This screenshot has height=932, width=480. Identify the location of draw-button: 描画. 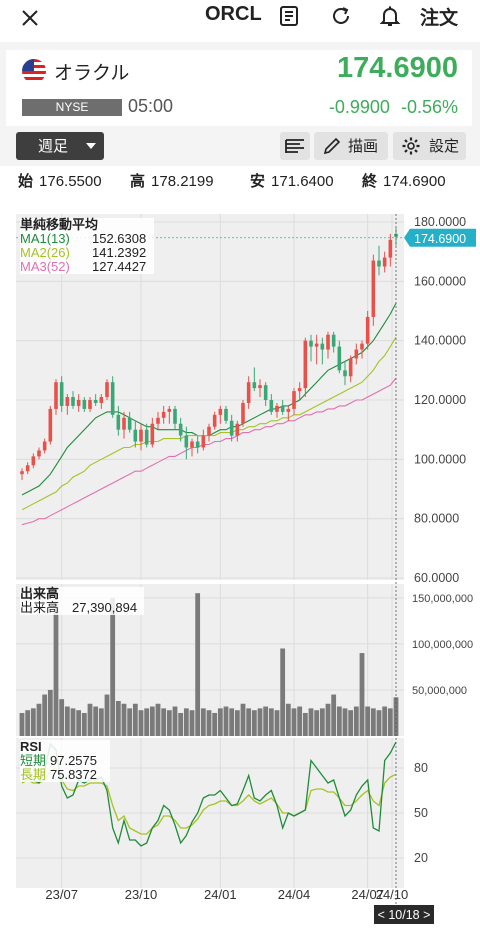
(351, 146).